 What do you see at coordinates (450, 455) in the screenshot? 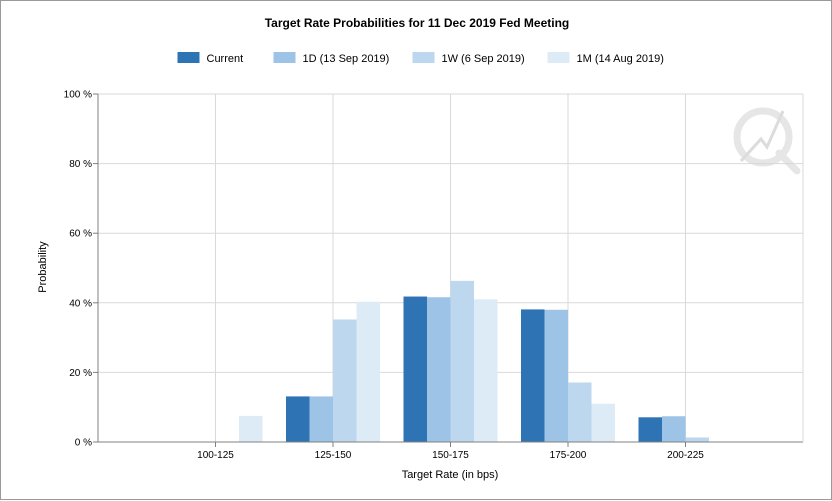
I see `x-tick-label: 150-175` at bounding box center [450, 455].